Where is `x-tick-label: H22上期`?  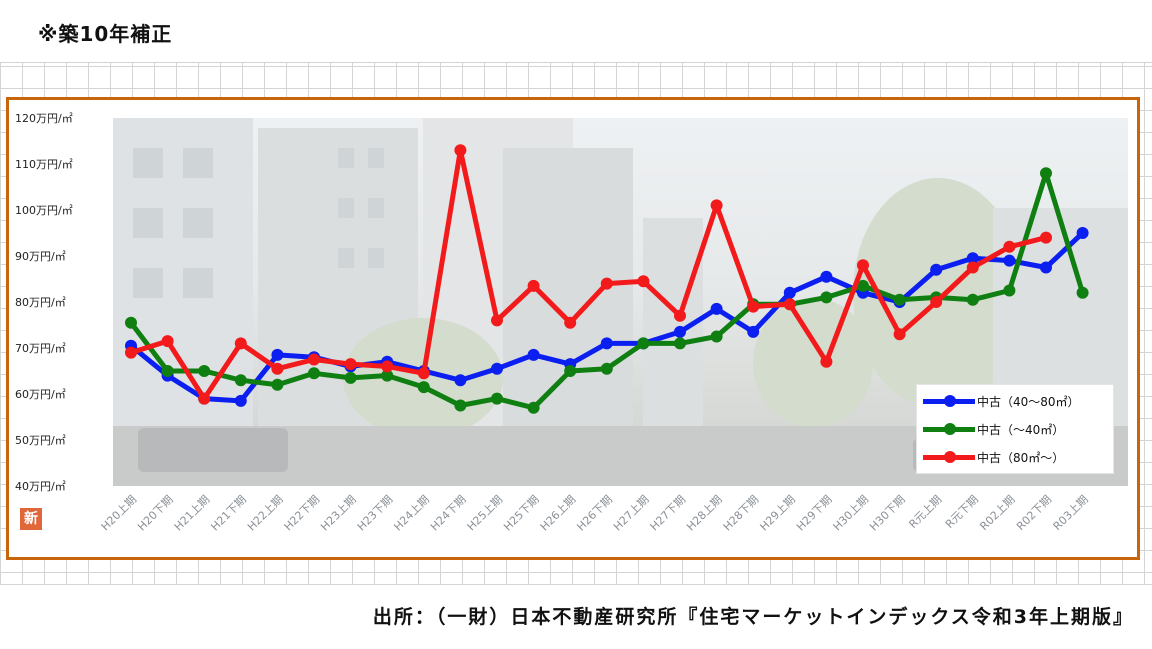 x-tick-label: H22上期 is located at coordinates (265, 513).